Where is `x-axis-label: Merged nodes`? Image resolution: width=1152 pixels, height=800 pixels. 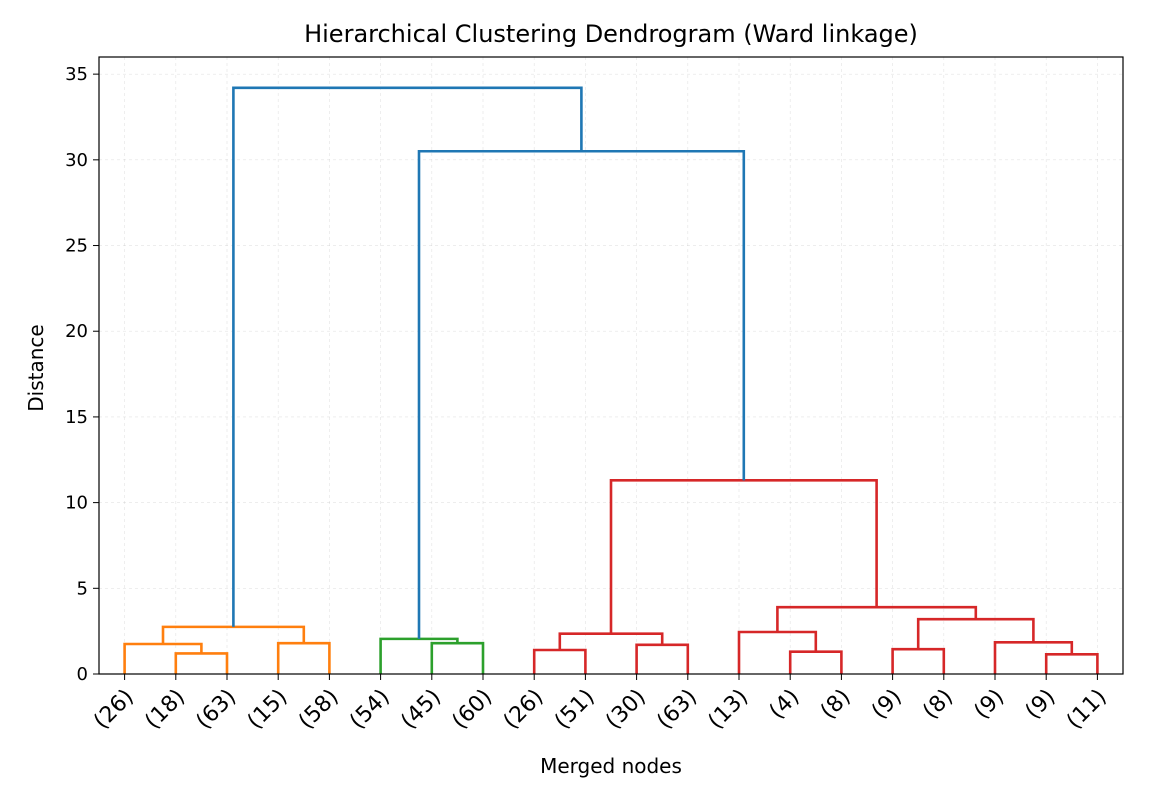
x-axis-label: Merged nodes is located at coordinates (611, 766).